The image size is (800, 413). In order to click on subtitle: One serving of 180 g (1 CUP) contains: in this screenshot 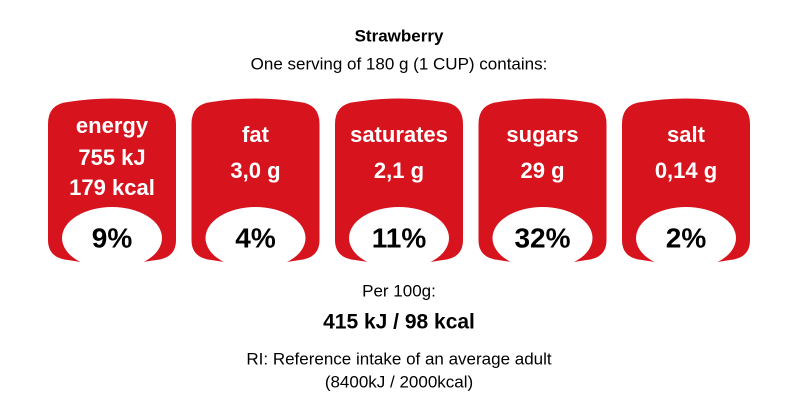, I will do `click(399, 63)`.